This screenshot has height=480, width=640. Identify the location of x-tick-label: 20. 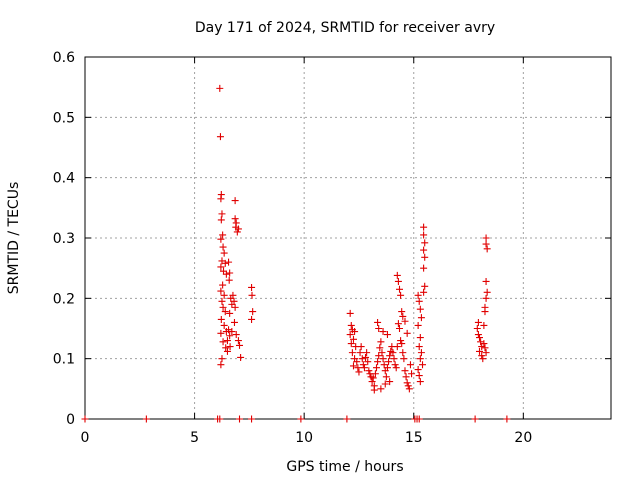
(523, 438).